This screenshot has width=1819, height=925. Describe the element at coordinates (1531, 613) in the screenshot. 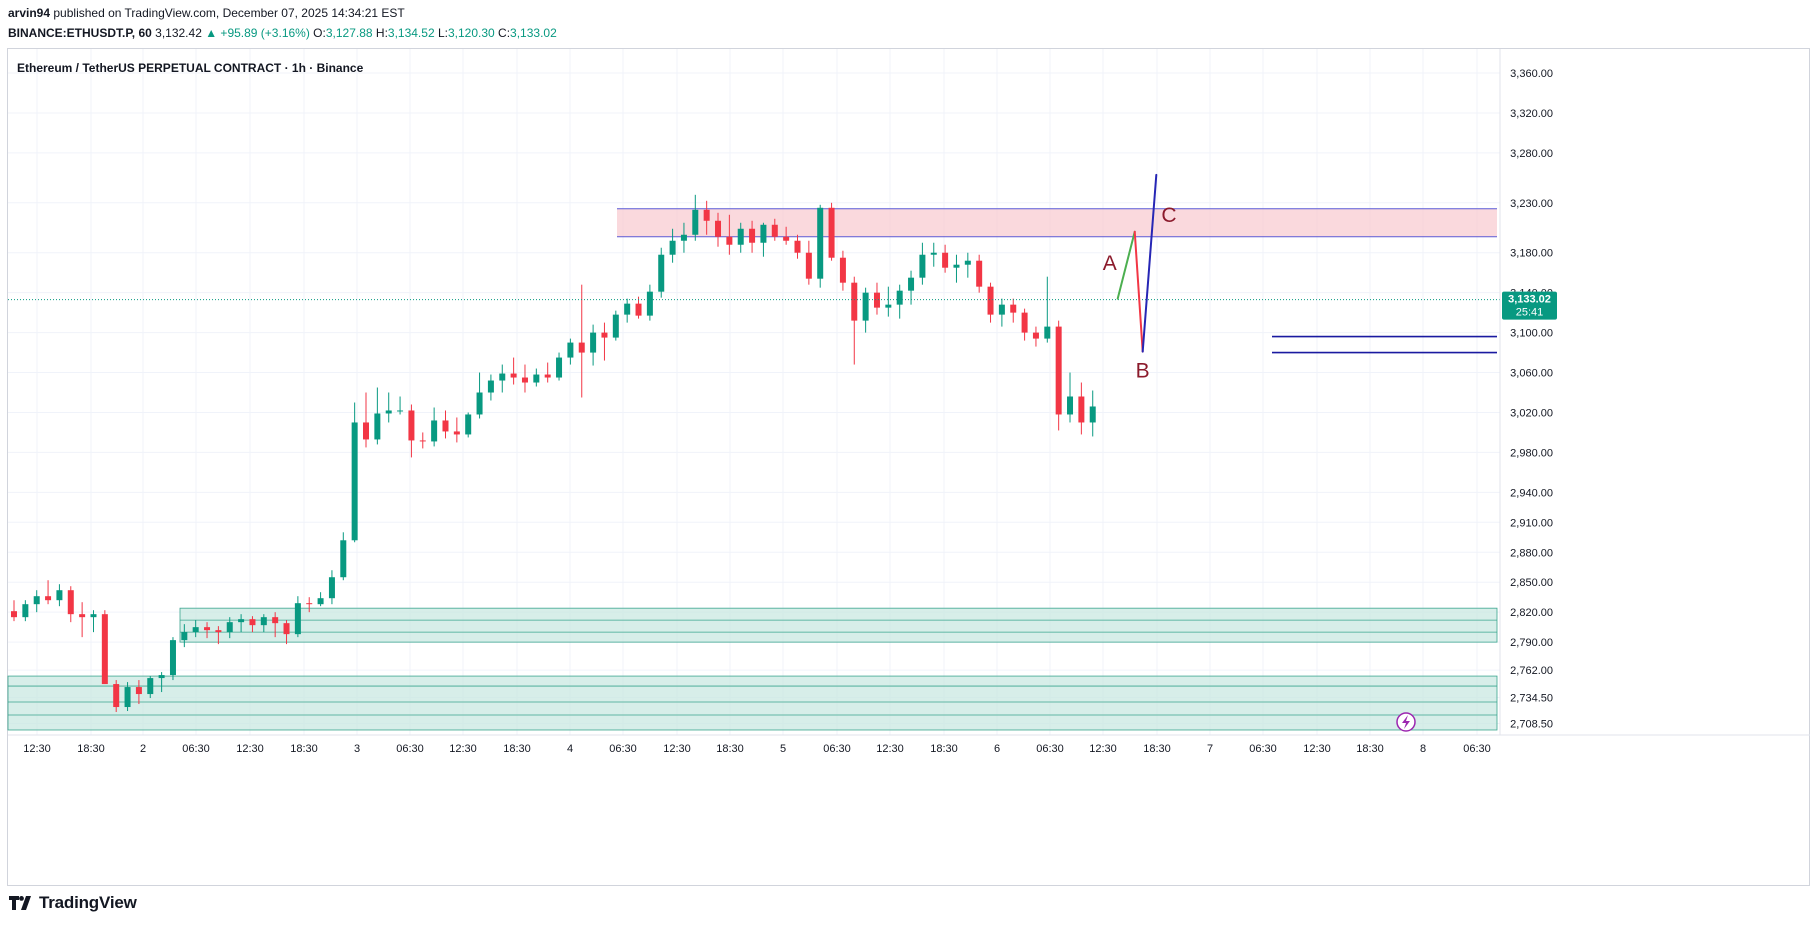

I see `y-tick-label: 2,820.00` at that location.